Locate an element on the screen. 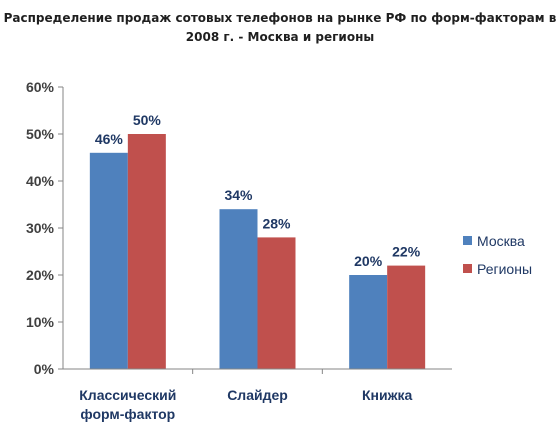  data-label: 34% is located at coordinates (238, 195).